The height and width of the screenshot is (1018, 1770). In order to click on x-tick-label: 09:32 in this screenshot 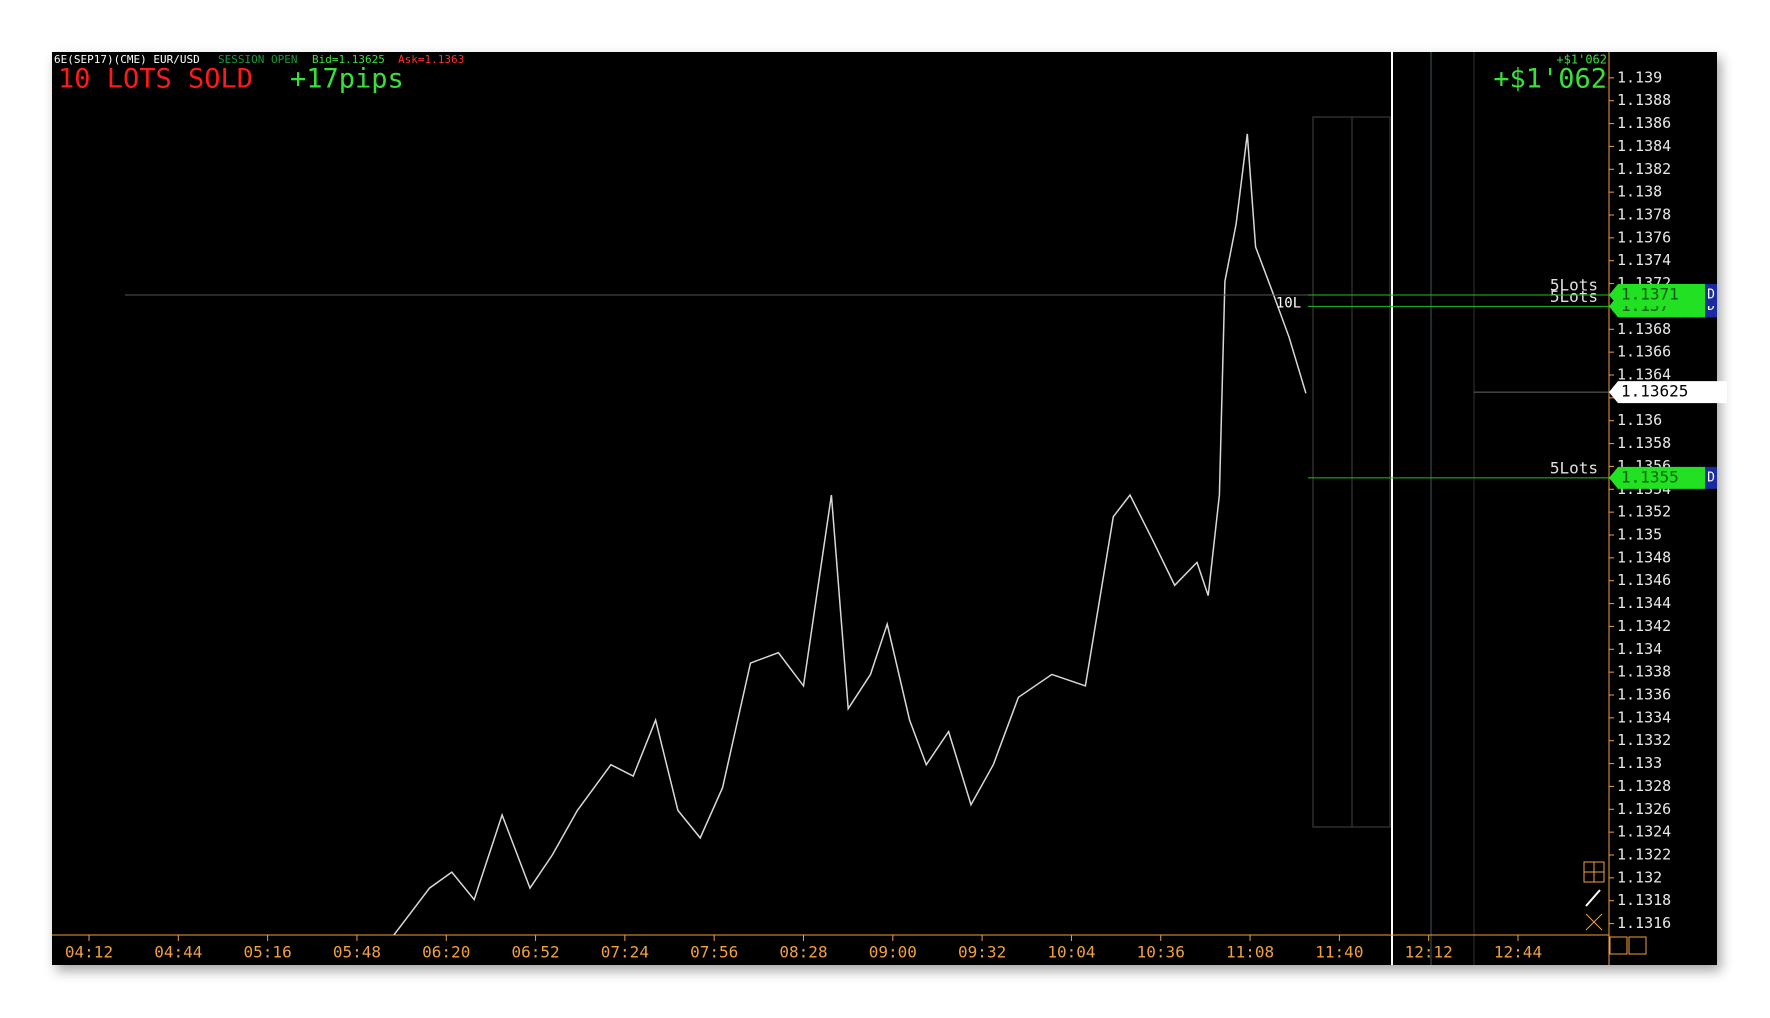, I will do `click(982, 952)`.